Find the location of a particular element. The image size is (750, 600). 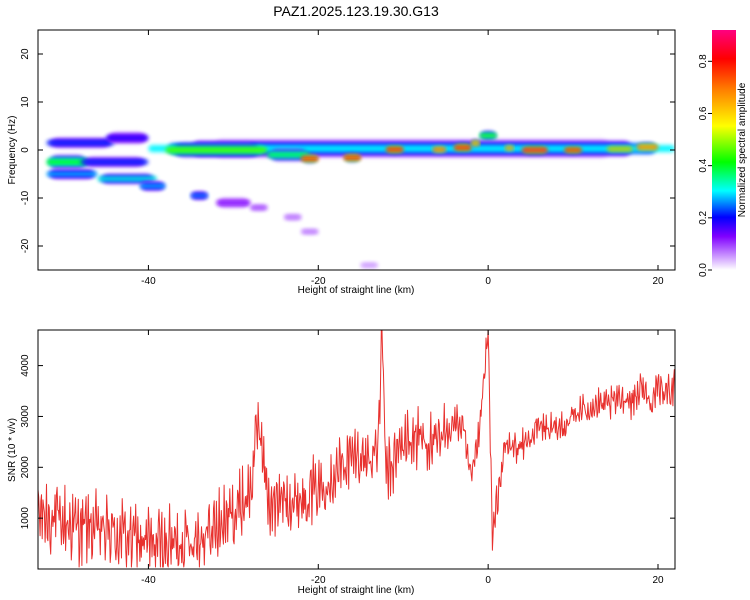

spectrogram-x-tick-label: -20 is located at coordinates (318, 281).